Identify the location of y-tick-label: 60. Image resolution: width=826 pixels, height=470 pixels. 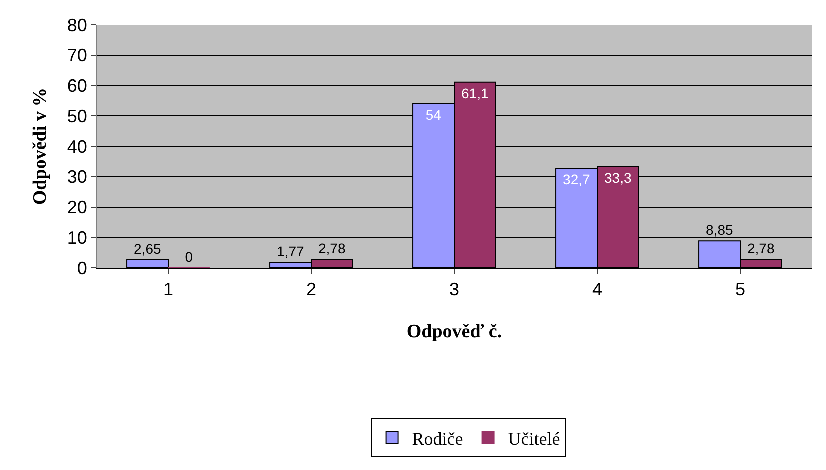
(77, 86).